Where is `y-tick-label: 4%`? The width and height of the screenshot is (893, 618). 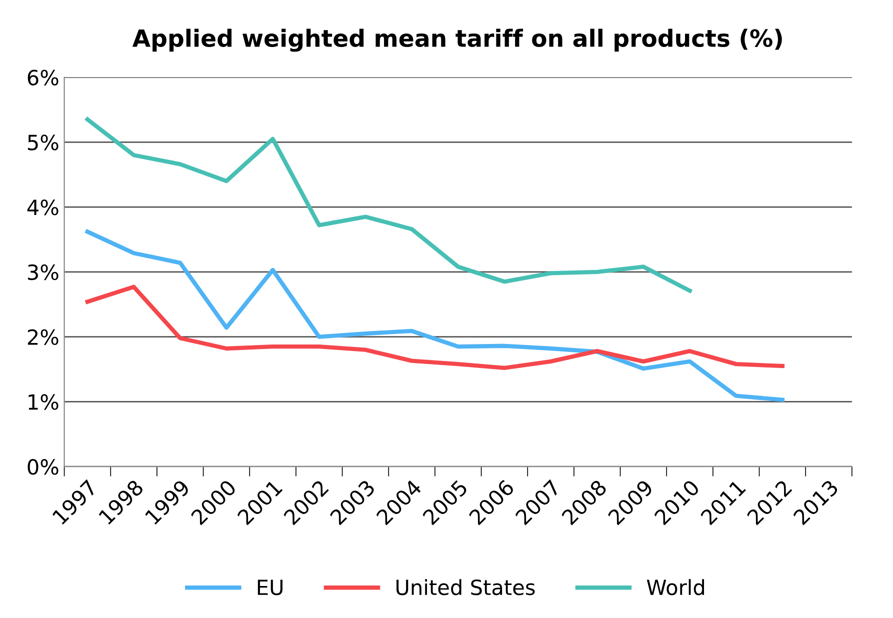
y-tick-label: 4% is located at coordinates (42, 207).